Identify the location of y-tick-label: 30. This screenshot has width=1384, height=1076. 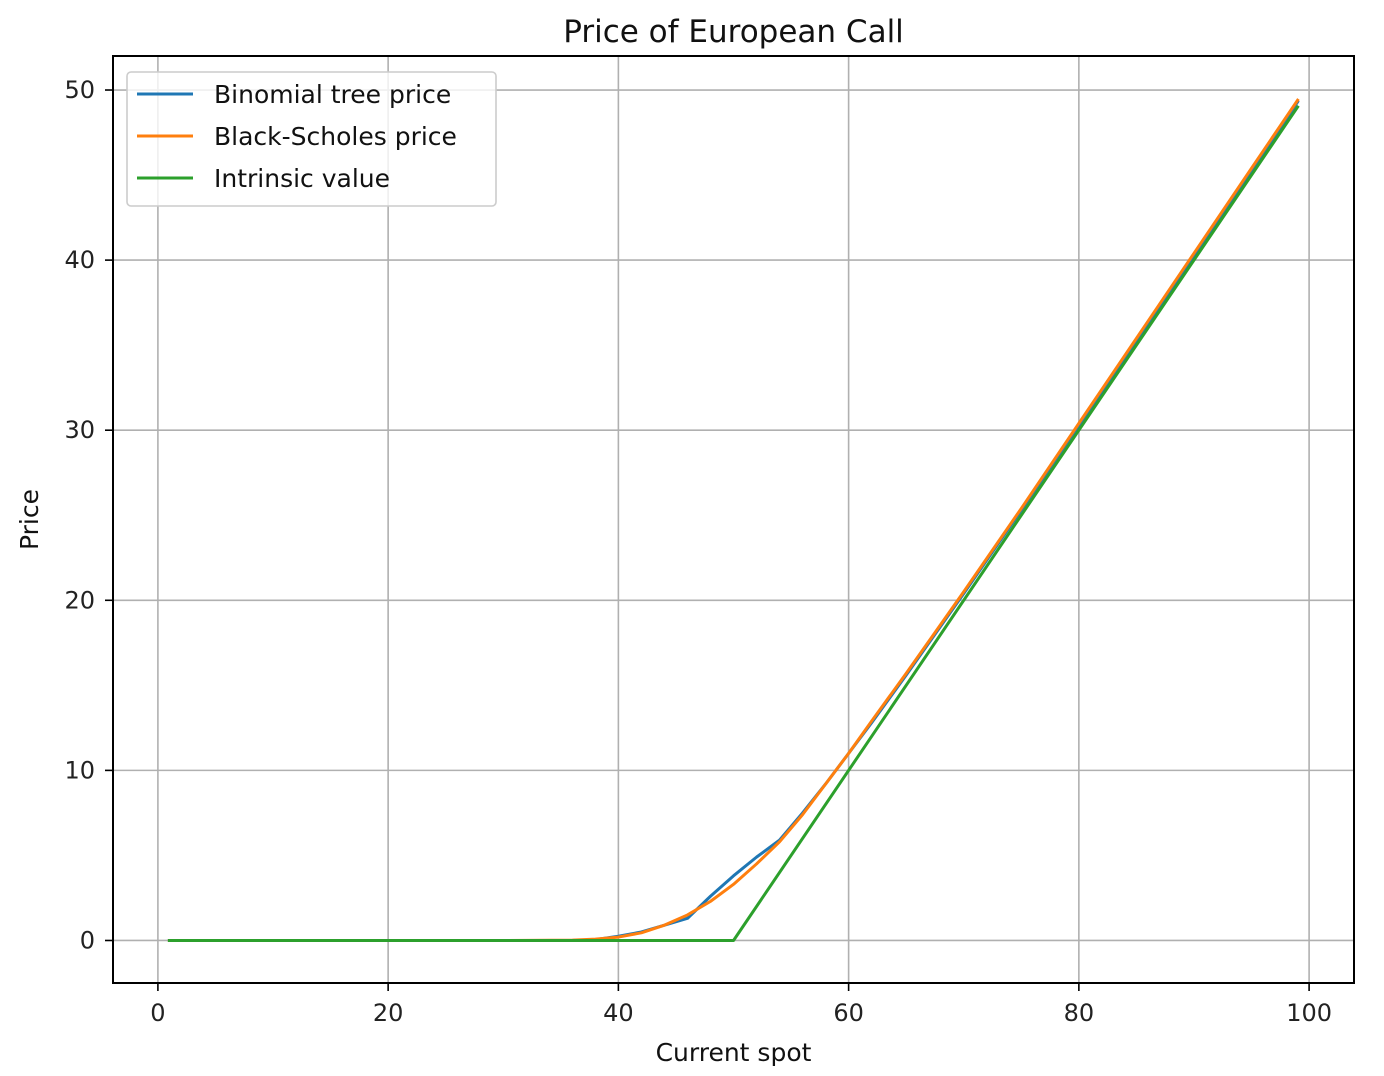
(79, 430).